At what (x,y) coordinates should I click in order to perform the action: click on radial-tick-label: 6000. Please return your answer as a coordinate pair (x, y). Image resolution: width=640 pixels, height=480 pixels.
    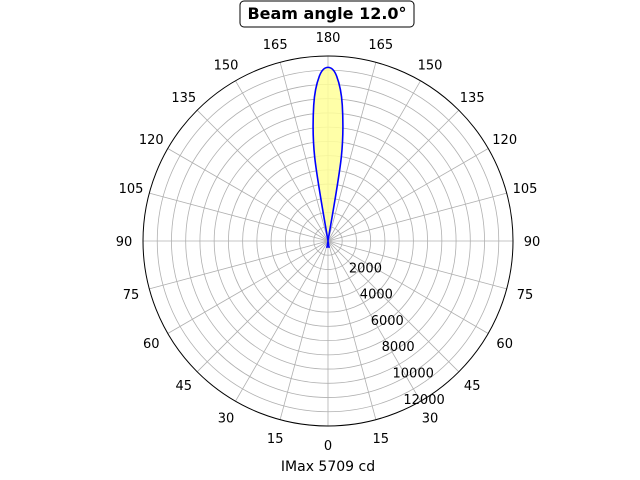
    Looking at the image, I should click on (387, 321).